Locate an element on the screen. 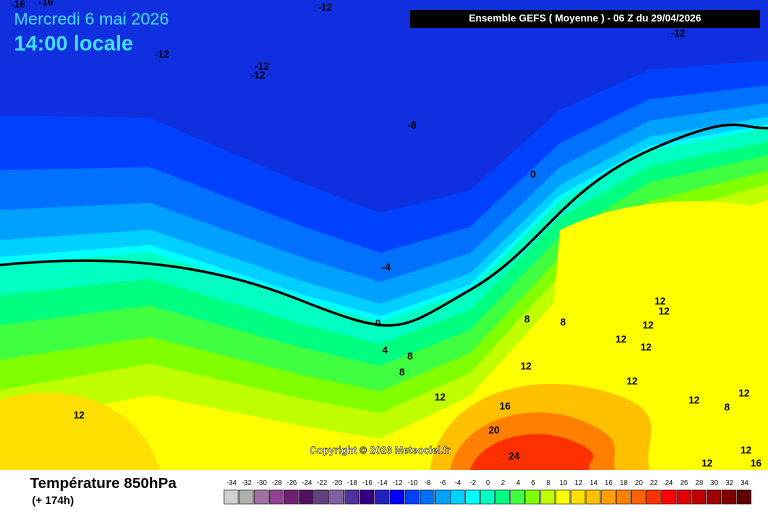 The height and width of the screenshot is (517, 768). legend-label: -26 is located at coordinates (292, 483).